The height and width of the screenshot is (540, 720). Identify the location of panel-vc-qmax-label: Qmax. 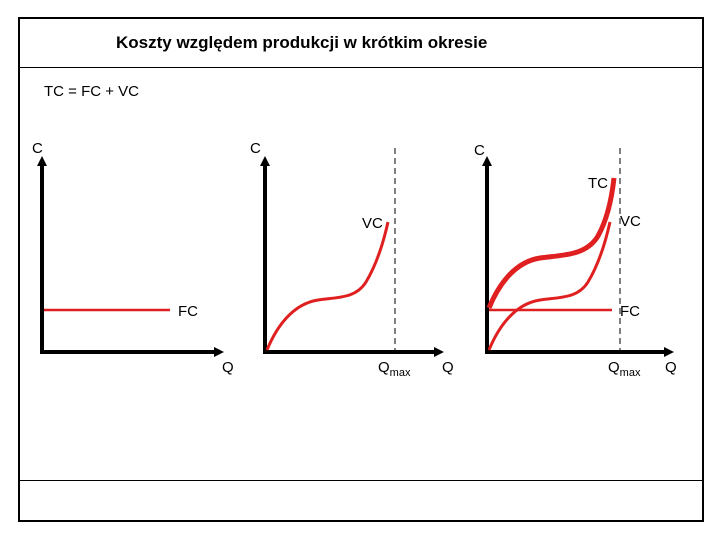
(394, 369).